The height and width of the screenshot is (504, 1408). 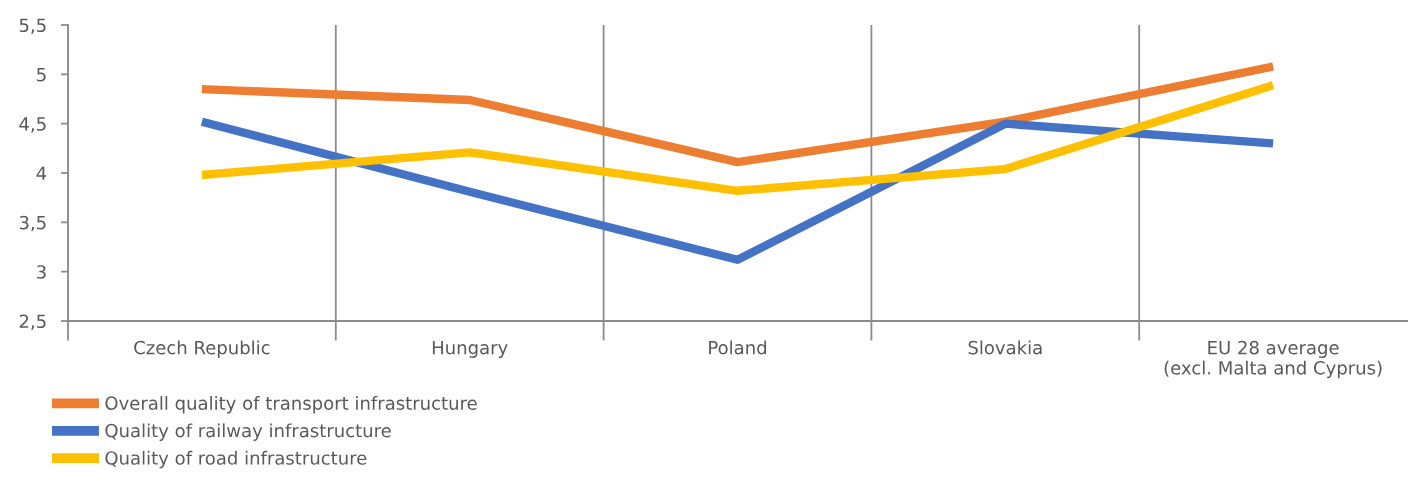 What do you see at coordinates (737, 347) in the screenshot?
I see `x-tick-label: Poland` at bounding box center [737, 347].